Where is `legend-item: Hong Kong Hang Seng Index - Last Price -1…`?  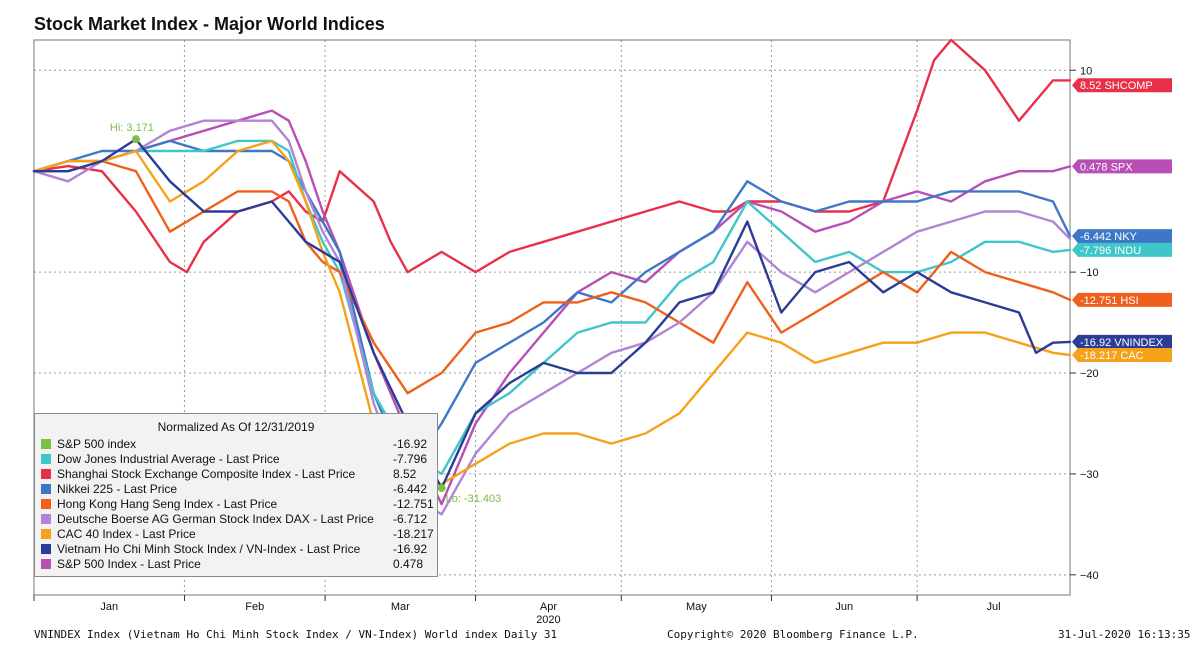
legend-item: Hong Kong Hang Seng Index - Last Price -1… is located at coordinates (237, 504).